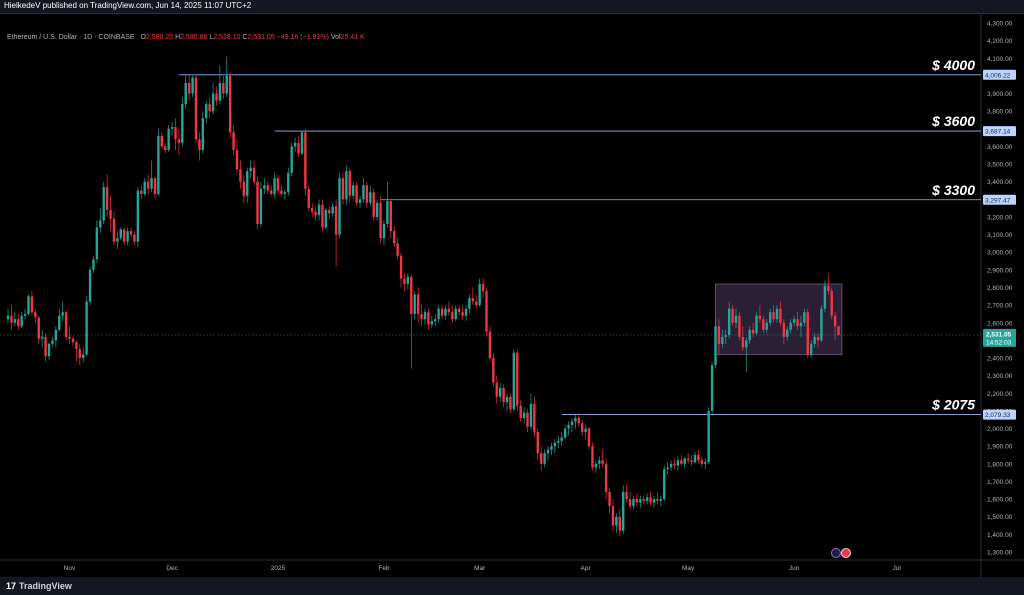  Describe the element at coordinates (172, 568) in the screenshot. I see `x-tick-label: Dec` at that location.